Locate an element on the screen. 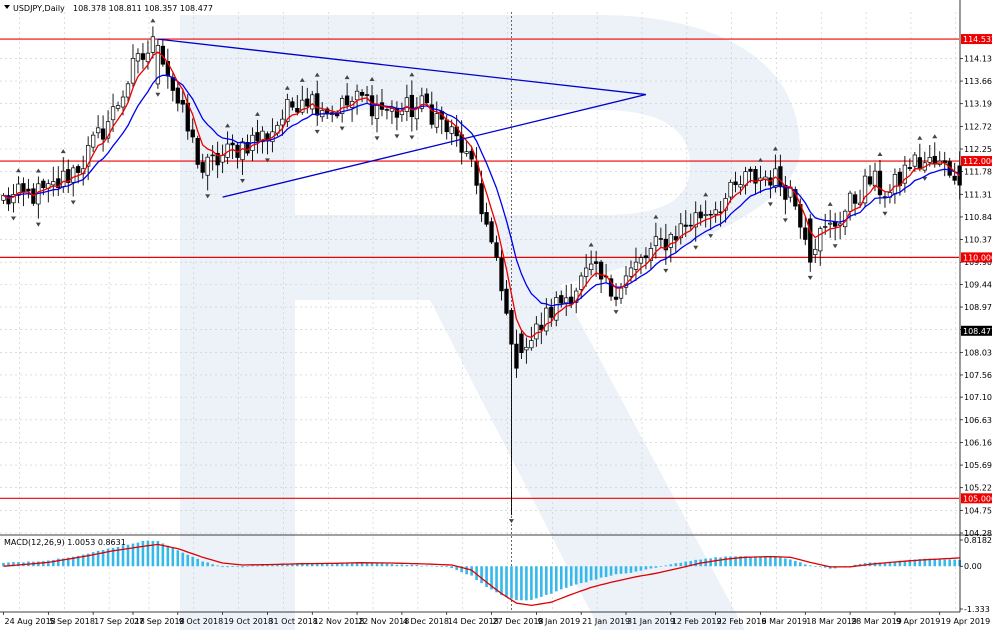 This screenshot has width=992, height=630. level-price-tag is located at coordinates (976, 161).